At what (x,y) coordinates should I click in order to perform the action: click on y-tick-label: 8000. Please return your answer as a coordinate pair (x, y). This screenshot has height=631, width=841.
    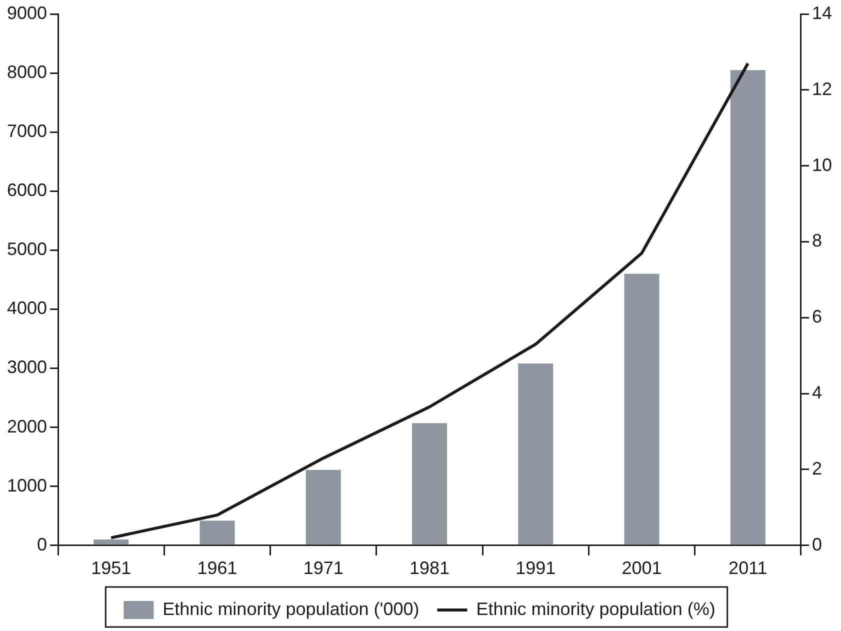
    Looking at the image, I should click on (27, 72).